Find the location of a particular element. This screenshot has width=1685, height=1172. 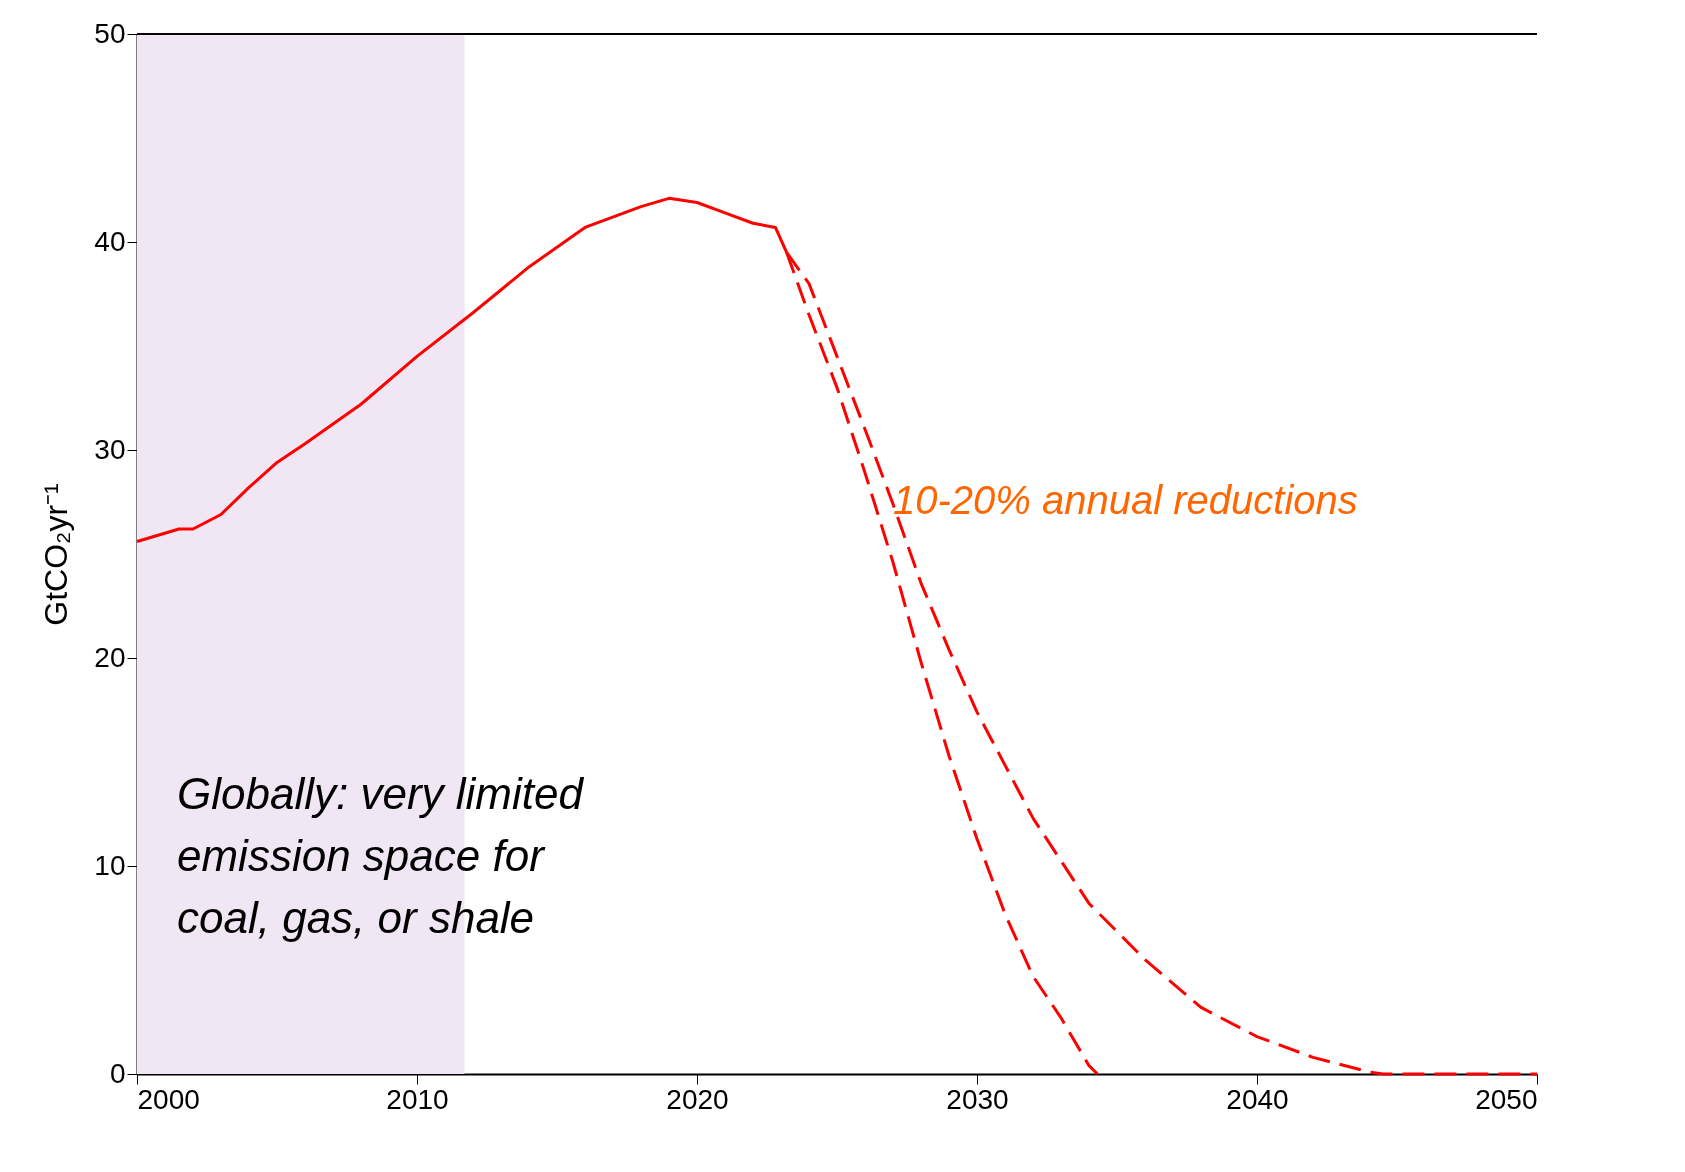

y-tick-label: 40 is located at coordinates (110, 241).